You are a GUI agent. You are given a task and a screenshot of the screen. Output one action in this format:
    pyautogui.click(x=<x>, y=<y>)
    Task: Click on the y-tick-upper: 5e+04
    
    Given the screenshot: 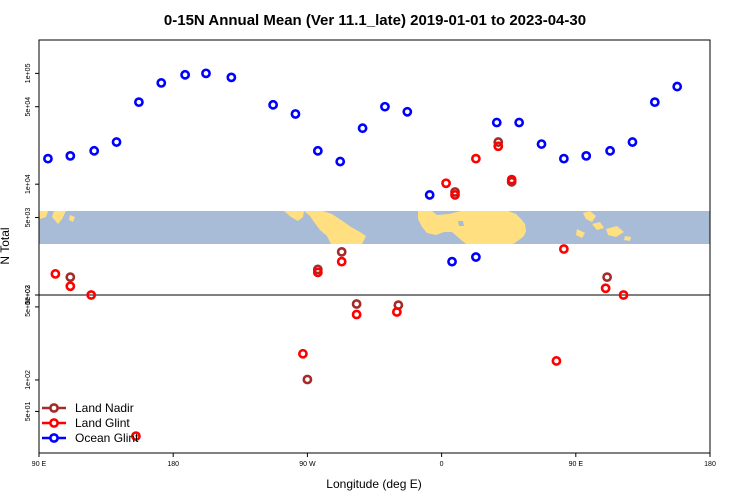 What is the action you would take?
    pyautogui.click(x=28, y=107)
    